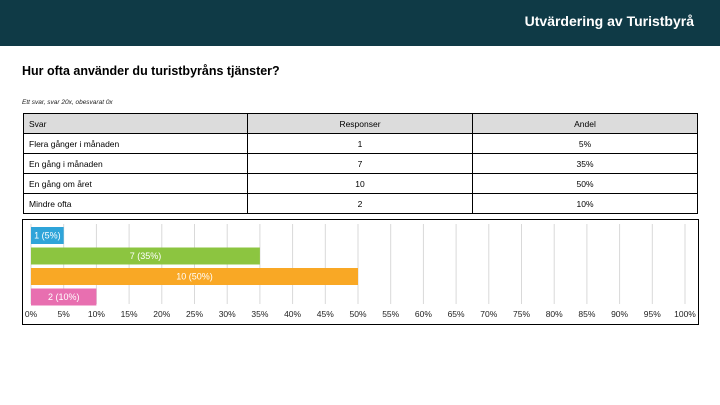  Describe the element at coordinates (67, 102) in the screenshot. I see `response-meta: Ett svar, svar 20x, obesvarat 0x` at that location.